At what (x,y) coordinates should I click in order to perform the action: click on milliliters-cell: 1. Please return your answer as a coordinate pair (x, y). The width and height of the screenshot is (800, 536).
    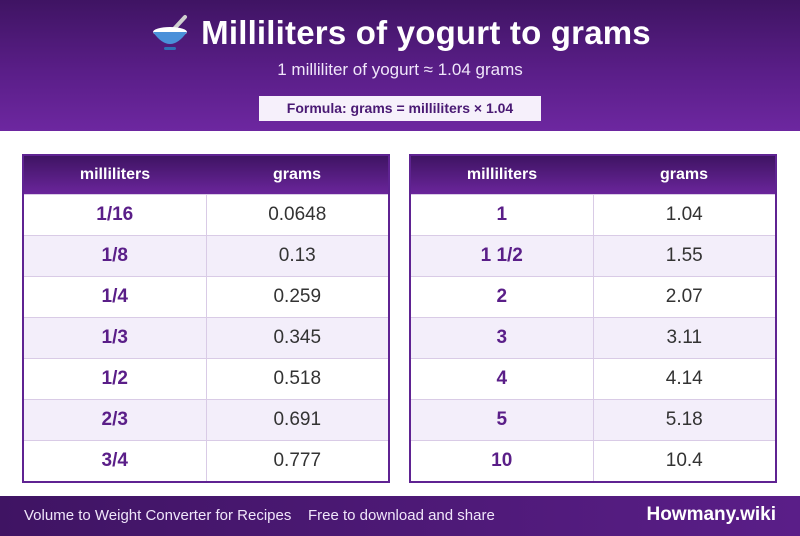
    Looking at the image, I should click on (502, 215).